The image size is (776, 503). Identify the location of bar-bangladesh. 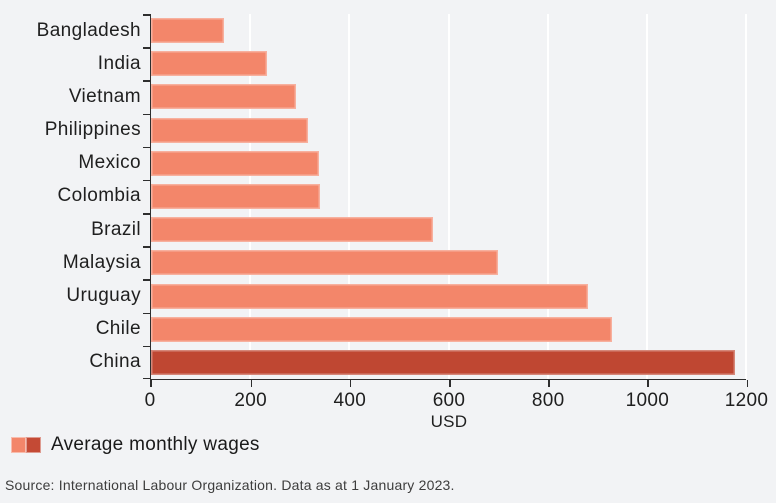
(188, 31).